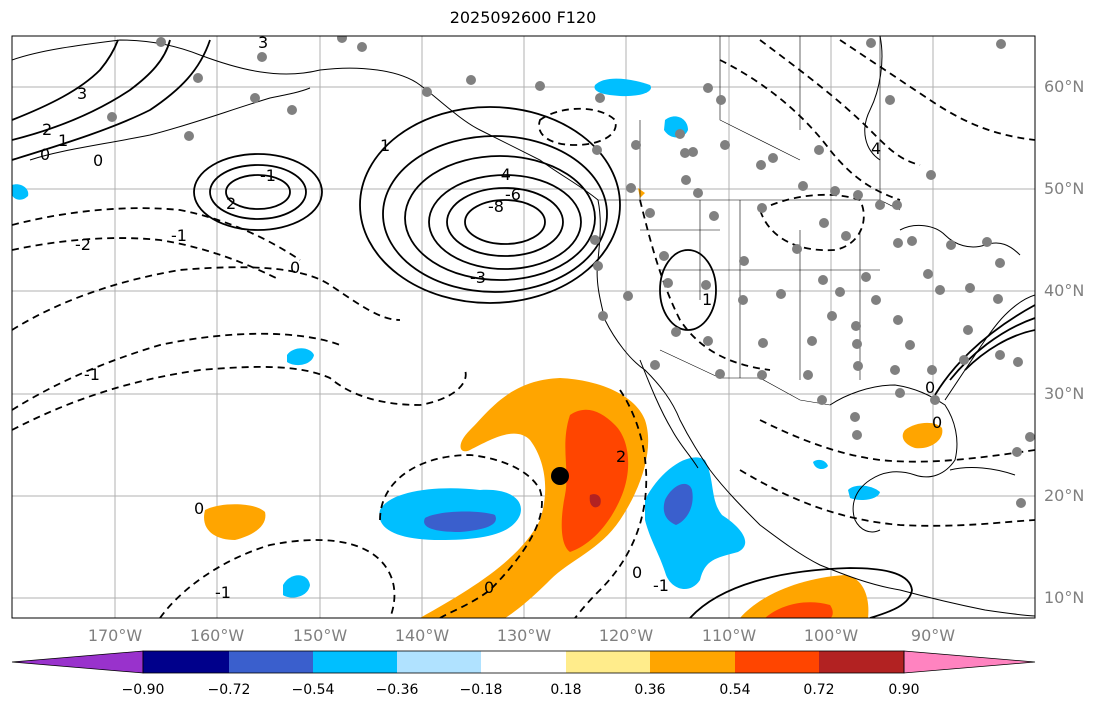 This screenshot has height=712, width=1105. I want to click on great-lakes, so click(960, 240).